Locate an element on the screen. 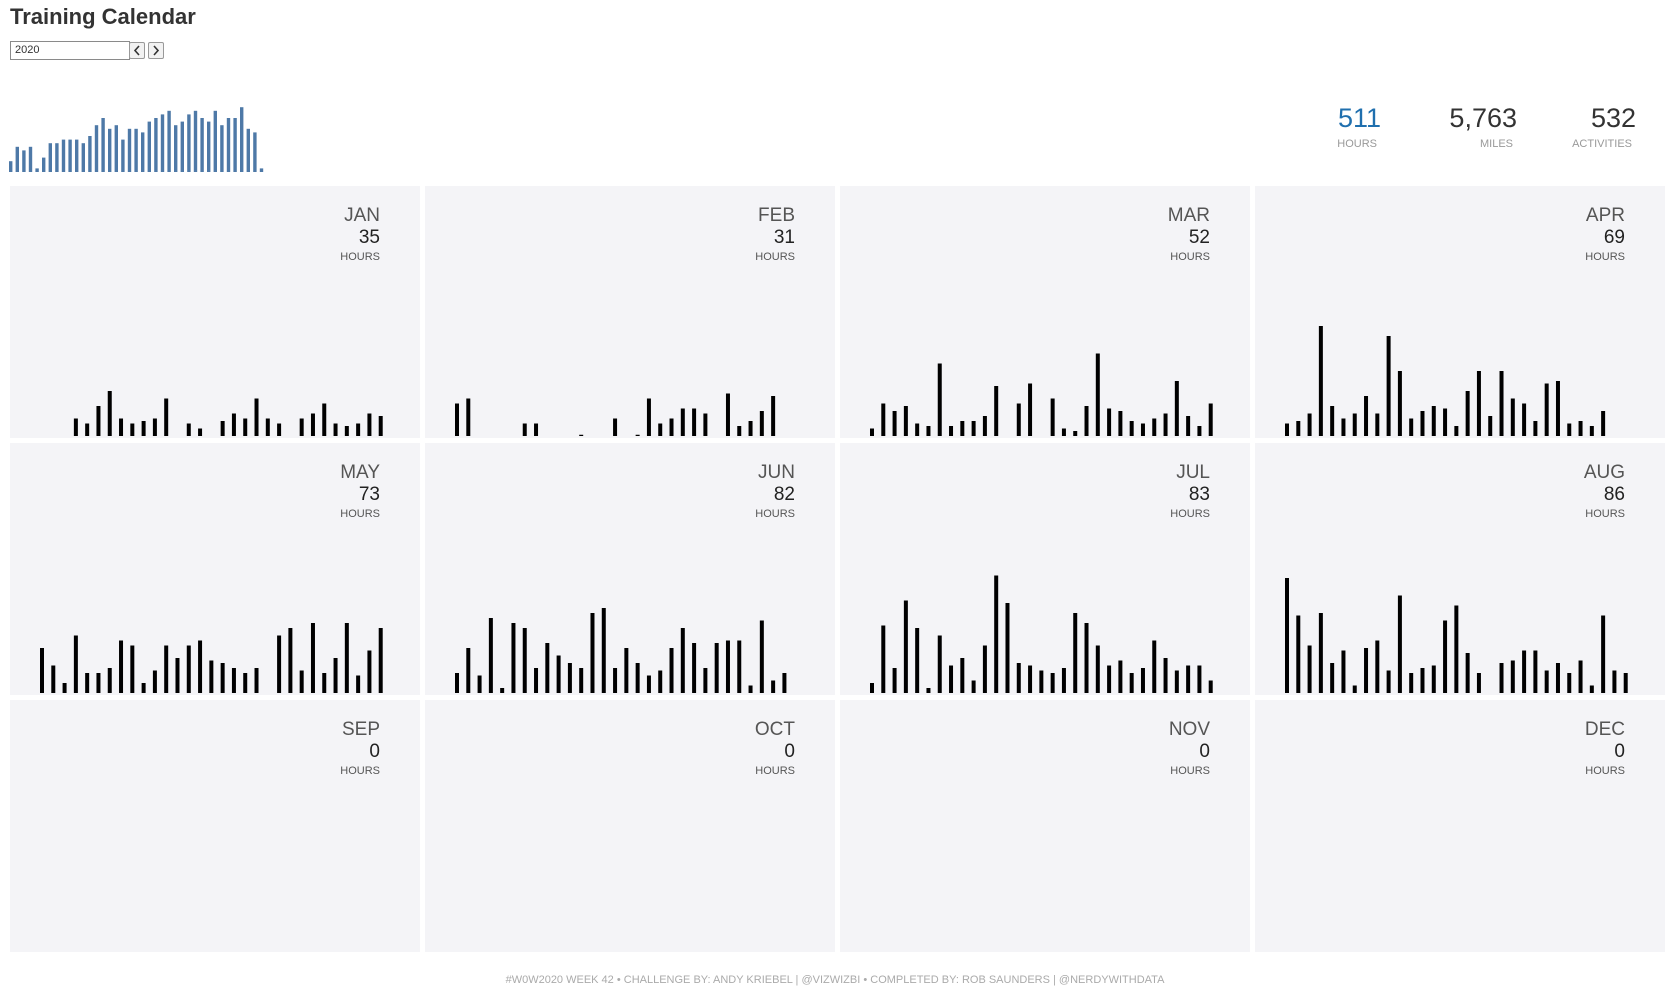 The height and width of the screenshot is (993, 1670). month-name: APR is located at coordinates (1605, 215).